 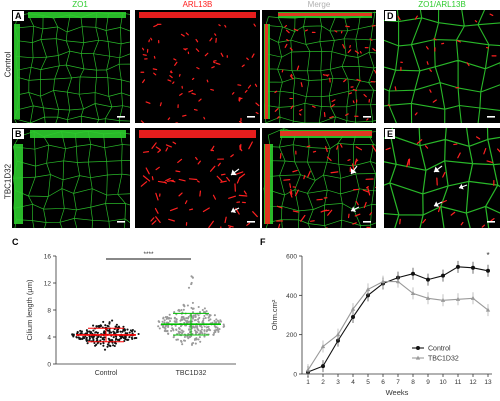 I want to click on panel-letter-e: E, so click(x=390, y=134).